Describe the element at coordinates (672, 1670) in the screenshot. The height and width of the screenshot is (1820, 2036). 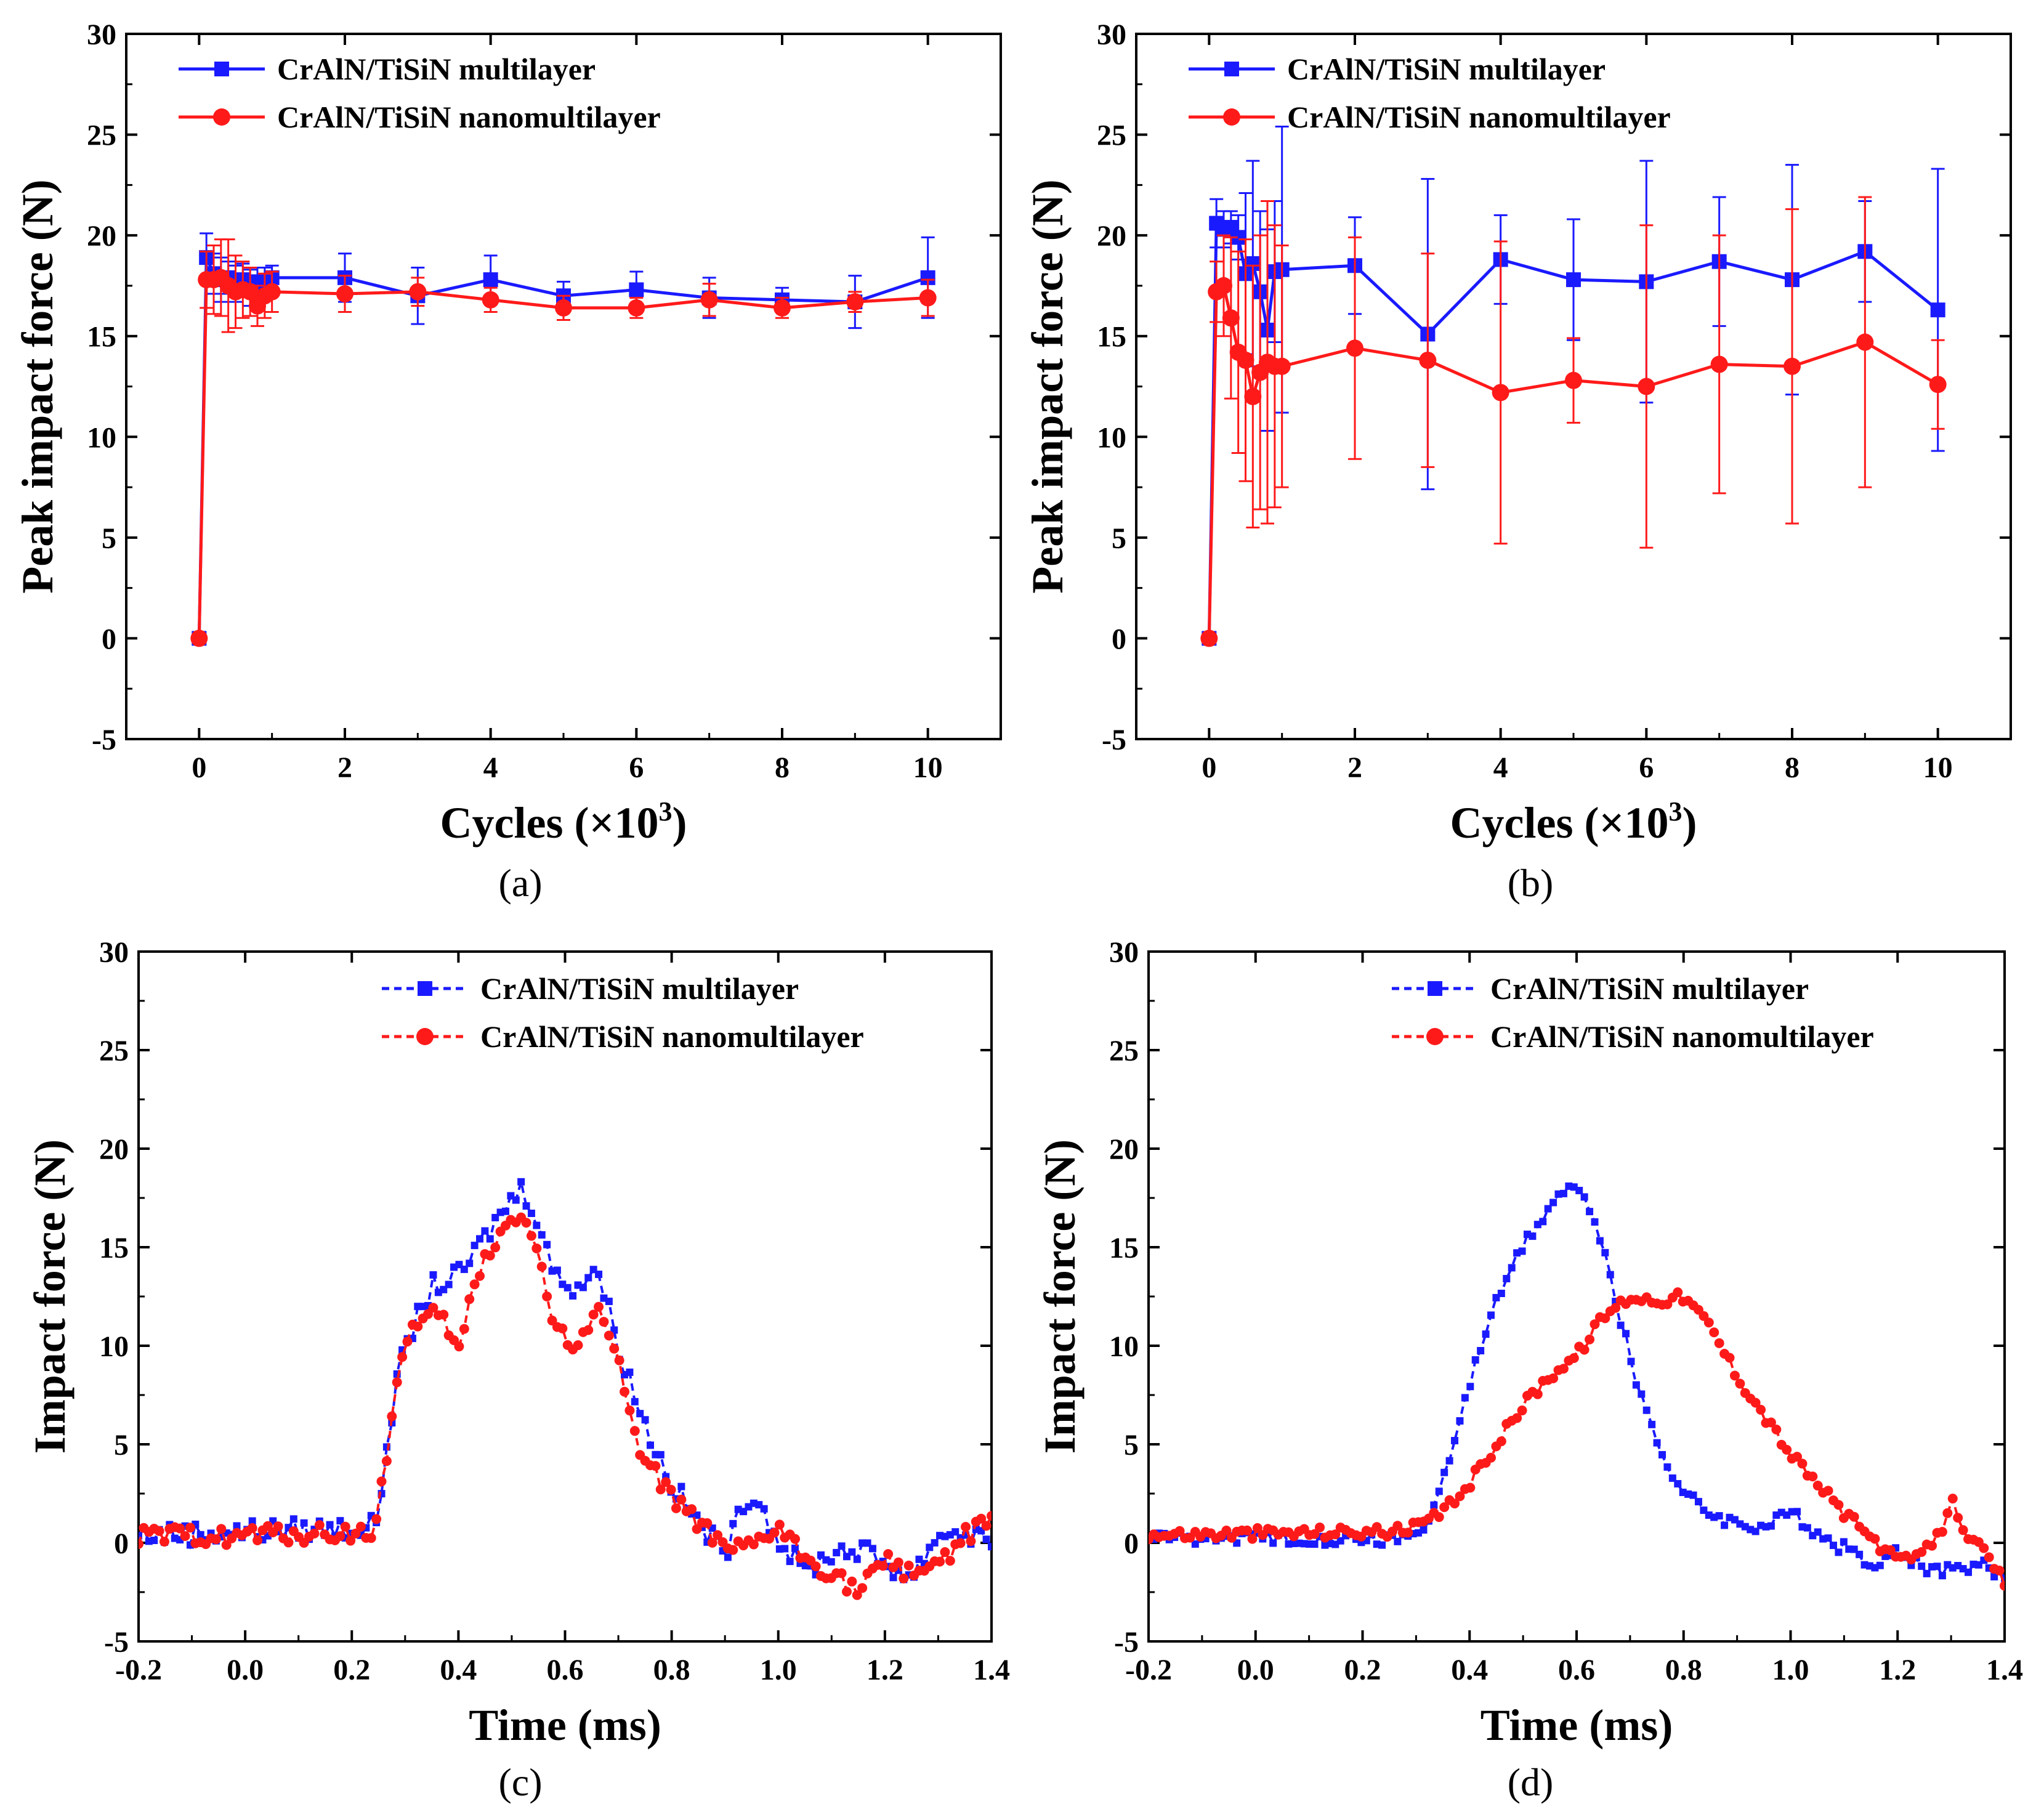
I see `x-tick-label: 0.8` at that location.